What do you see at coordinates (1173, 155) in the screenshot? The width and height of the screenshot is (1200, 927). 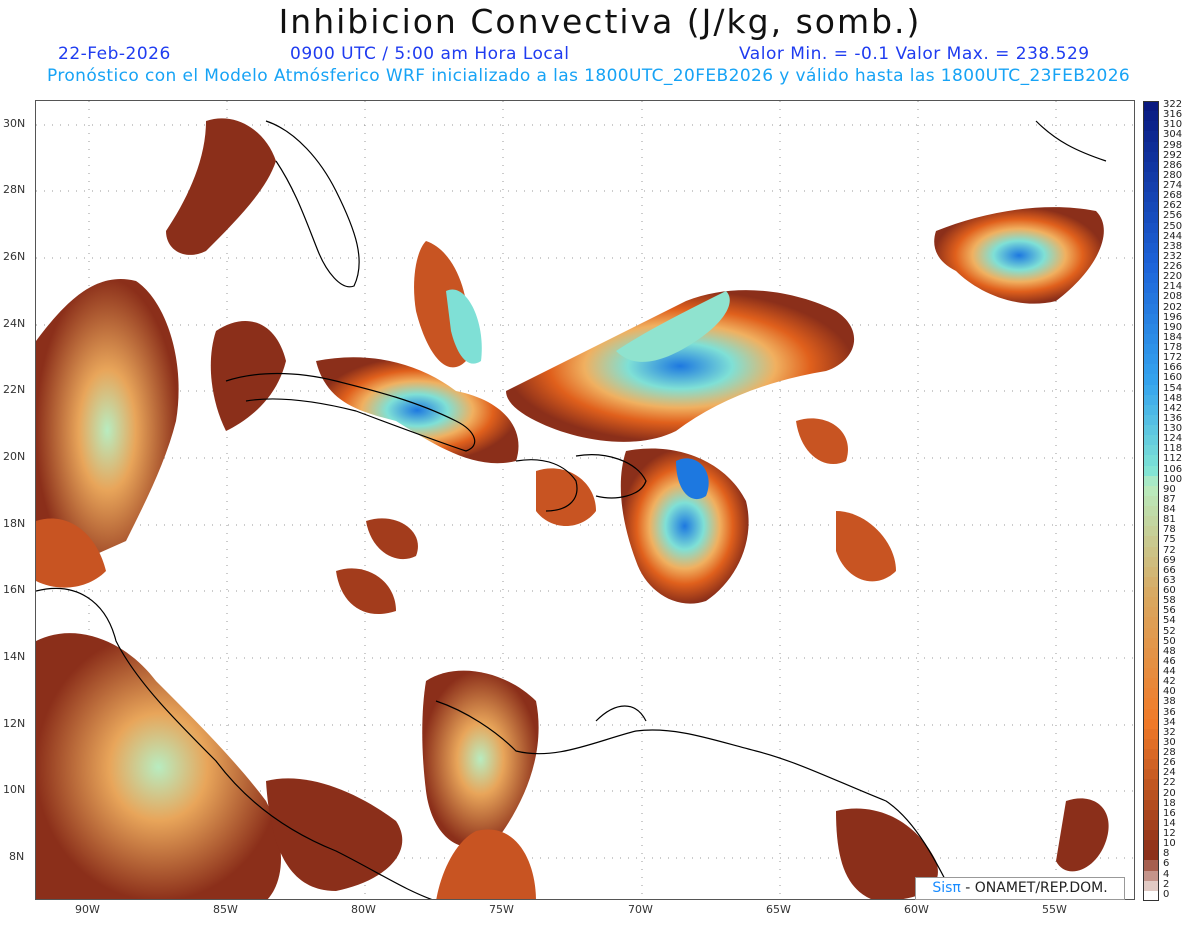 I see `colorbar-label: 292` at bounding box center [1173, 155].